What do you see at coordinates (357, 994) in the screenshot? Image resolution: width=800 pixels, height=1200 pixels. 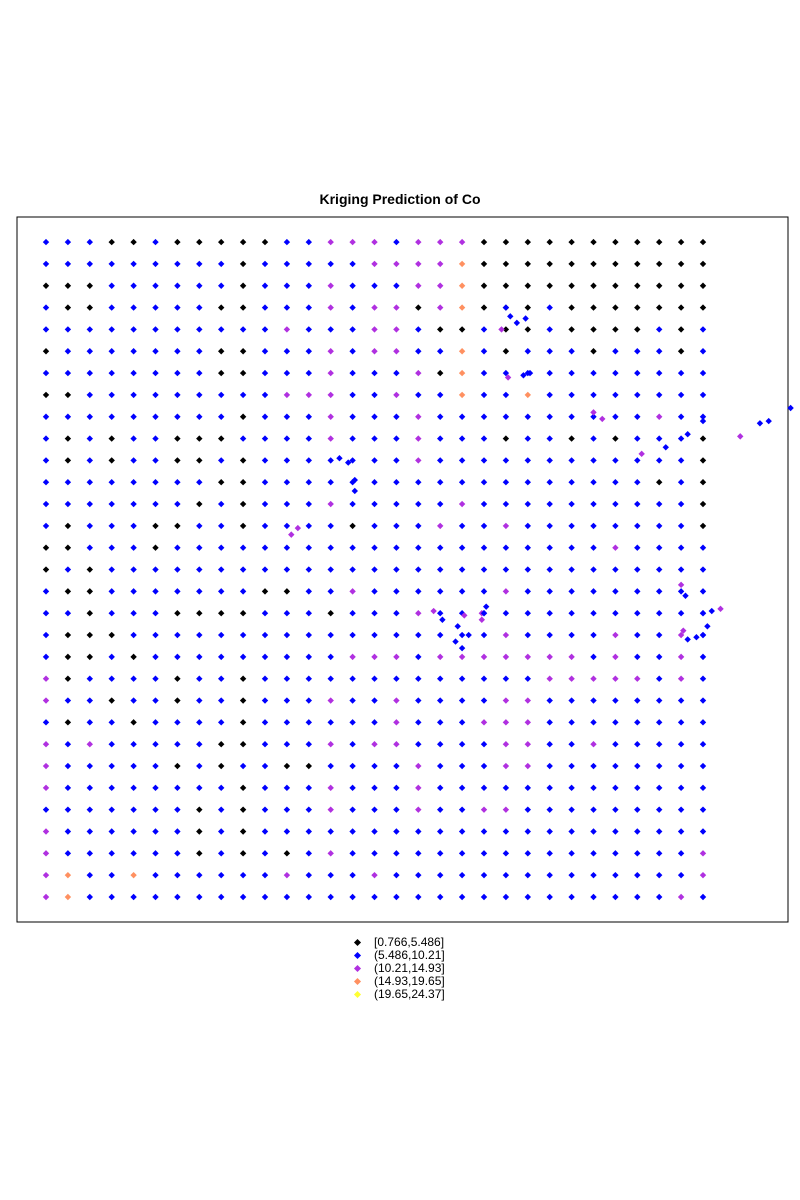 I see `legend-marker` at bounding box center [357, 994].